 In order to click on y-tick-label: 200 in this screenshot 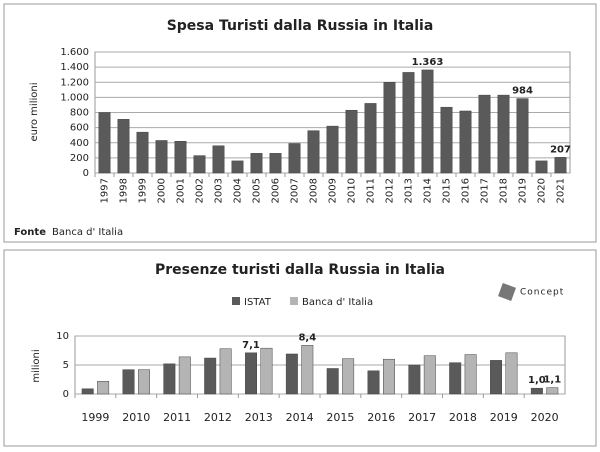, I will do `click(79, 158)`.